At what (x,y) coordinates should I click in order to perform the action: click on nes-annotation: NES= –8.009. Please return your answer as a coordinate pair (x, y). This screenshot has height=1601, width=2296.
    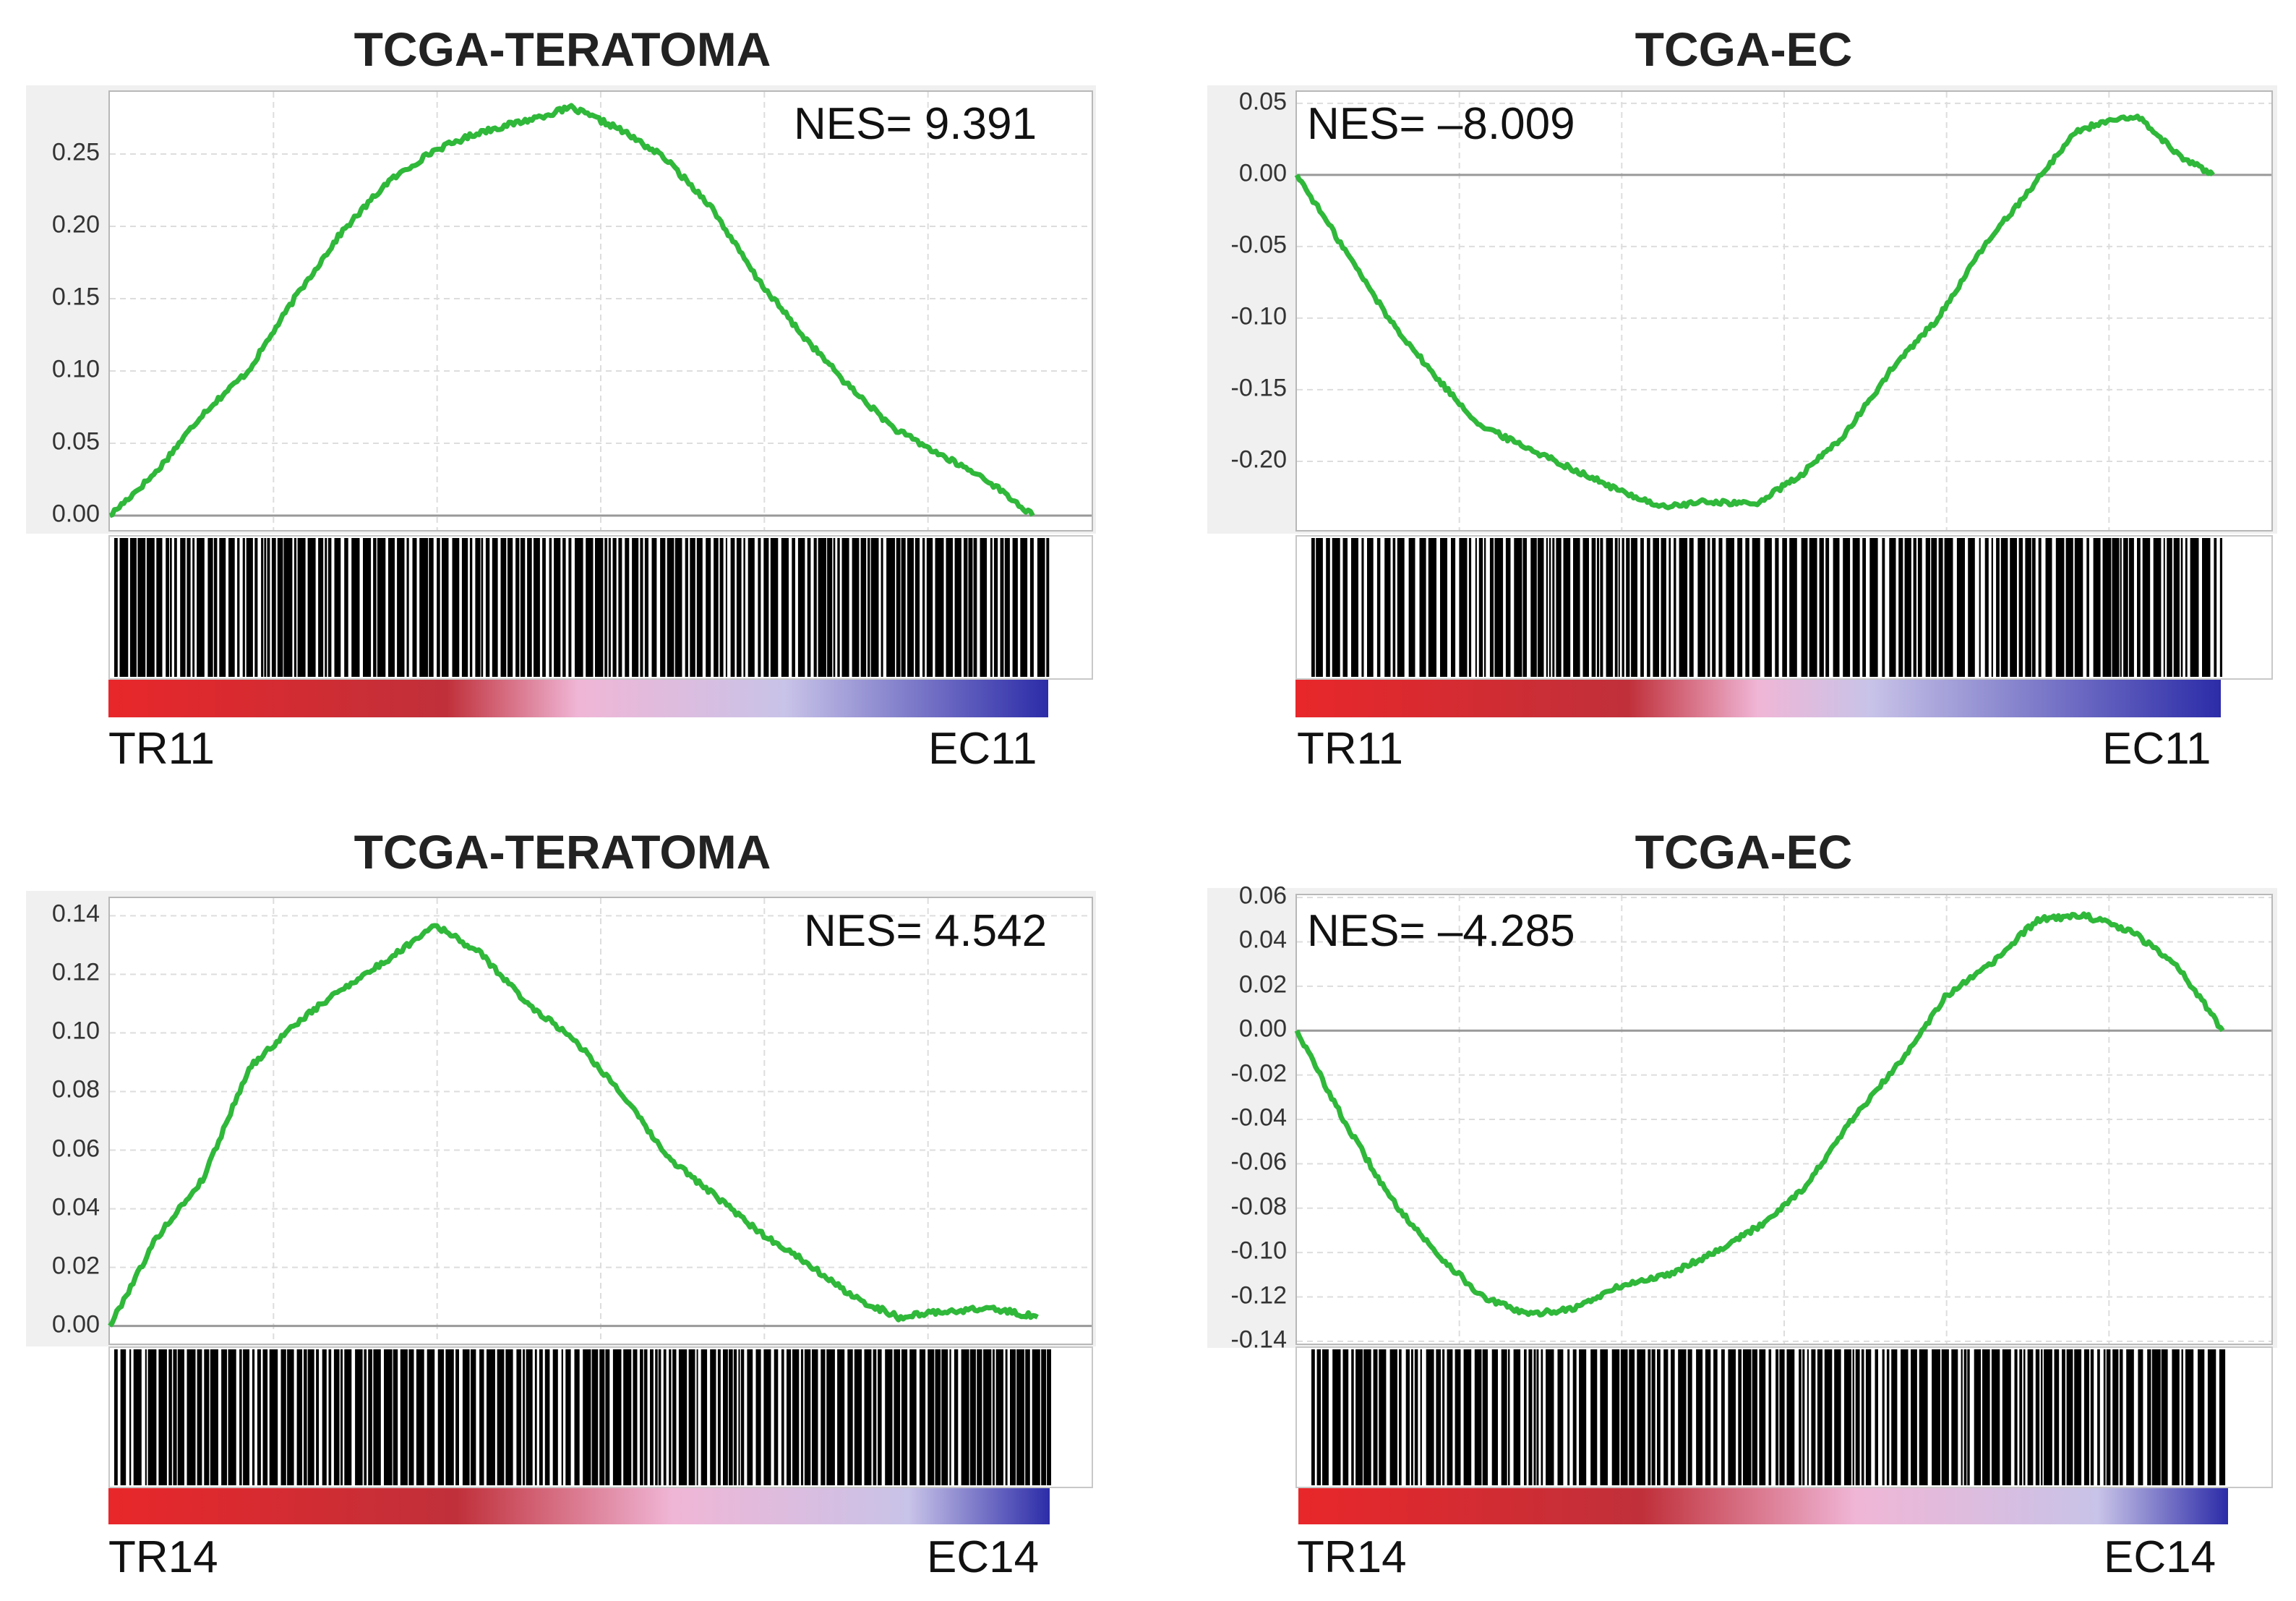
    Looking at the image, I should click on (1441, 124).